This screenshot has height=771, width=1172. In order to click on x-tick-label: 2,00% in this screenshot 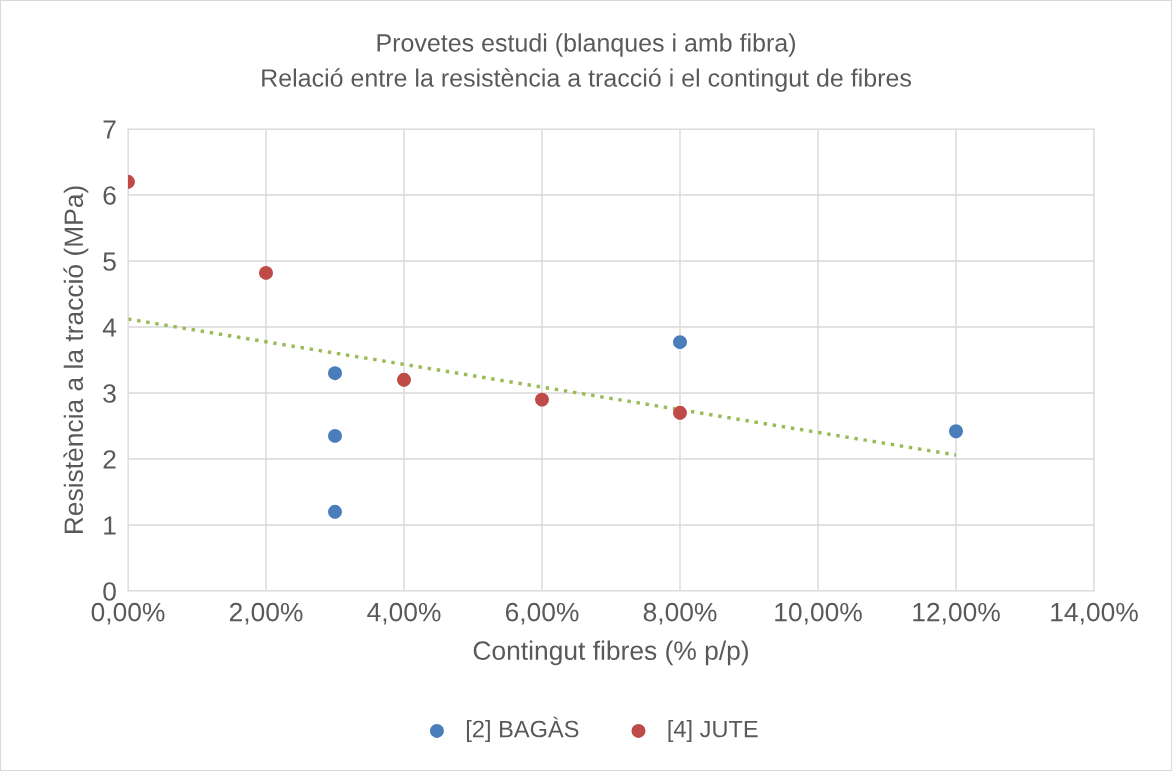, I will do `click(266, 613)`.